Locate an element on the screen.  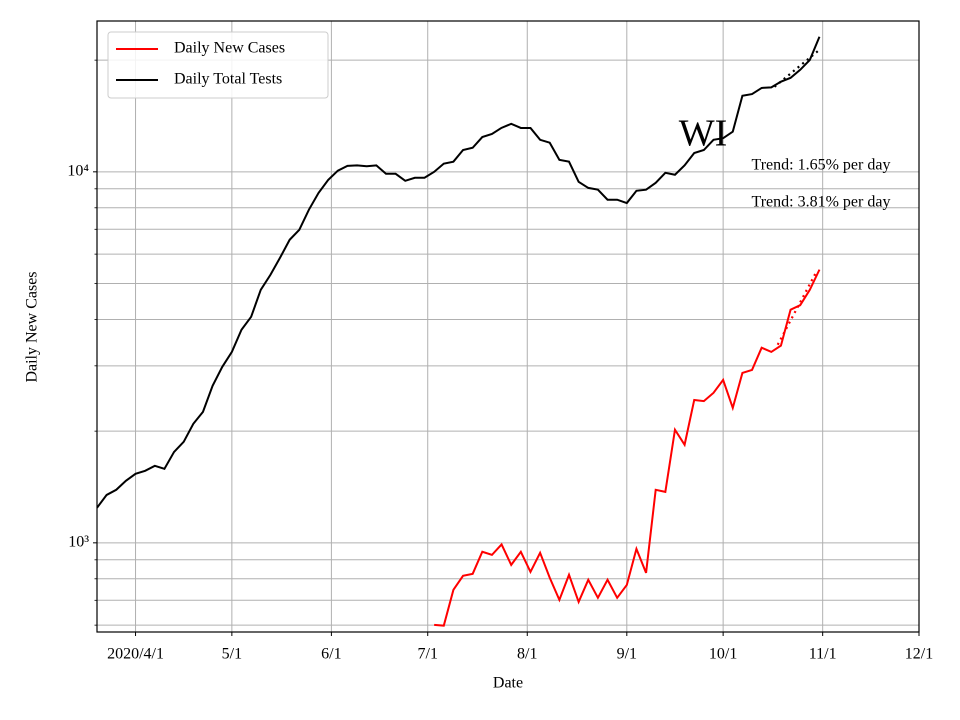
annotation: WI is located at coordinates (703, 134).